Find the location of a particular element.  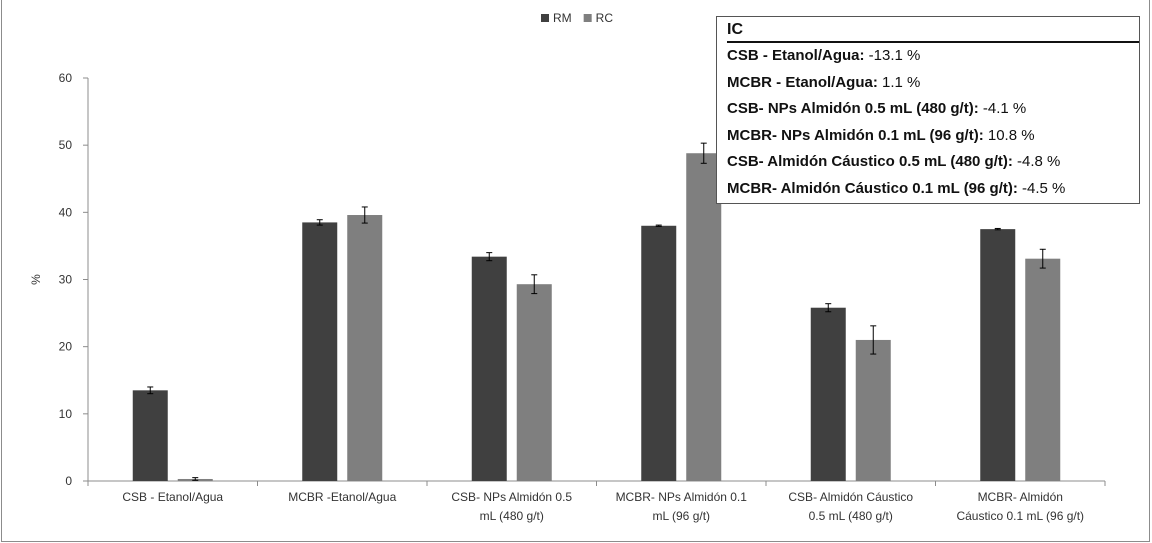

ic-item: CSB - Etanol/Agua: -13.1 % is located at coordinates (928, 56).